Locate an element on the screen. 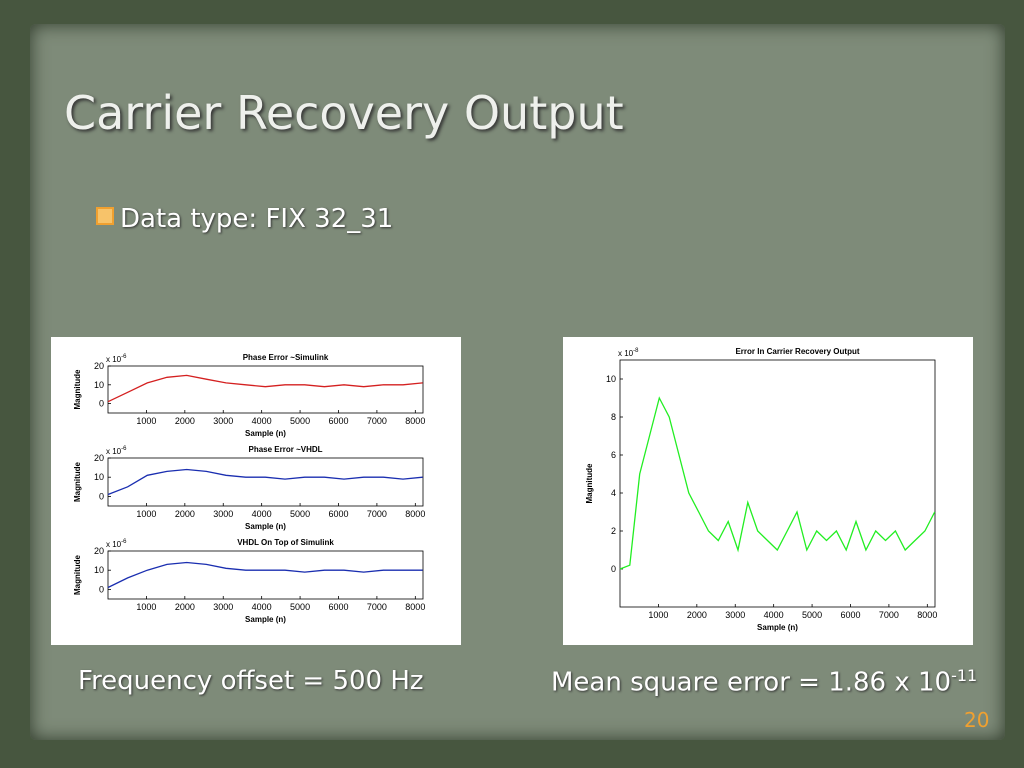 This screenshot has width=1024, height=768. bullet: Data type: FIX 32_31 is located at coordinates (244, 219).